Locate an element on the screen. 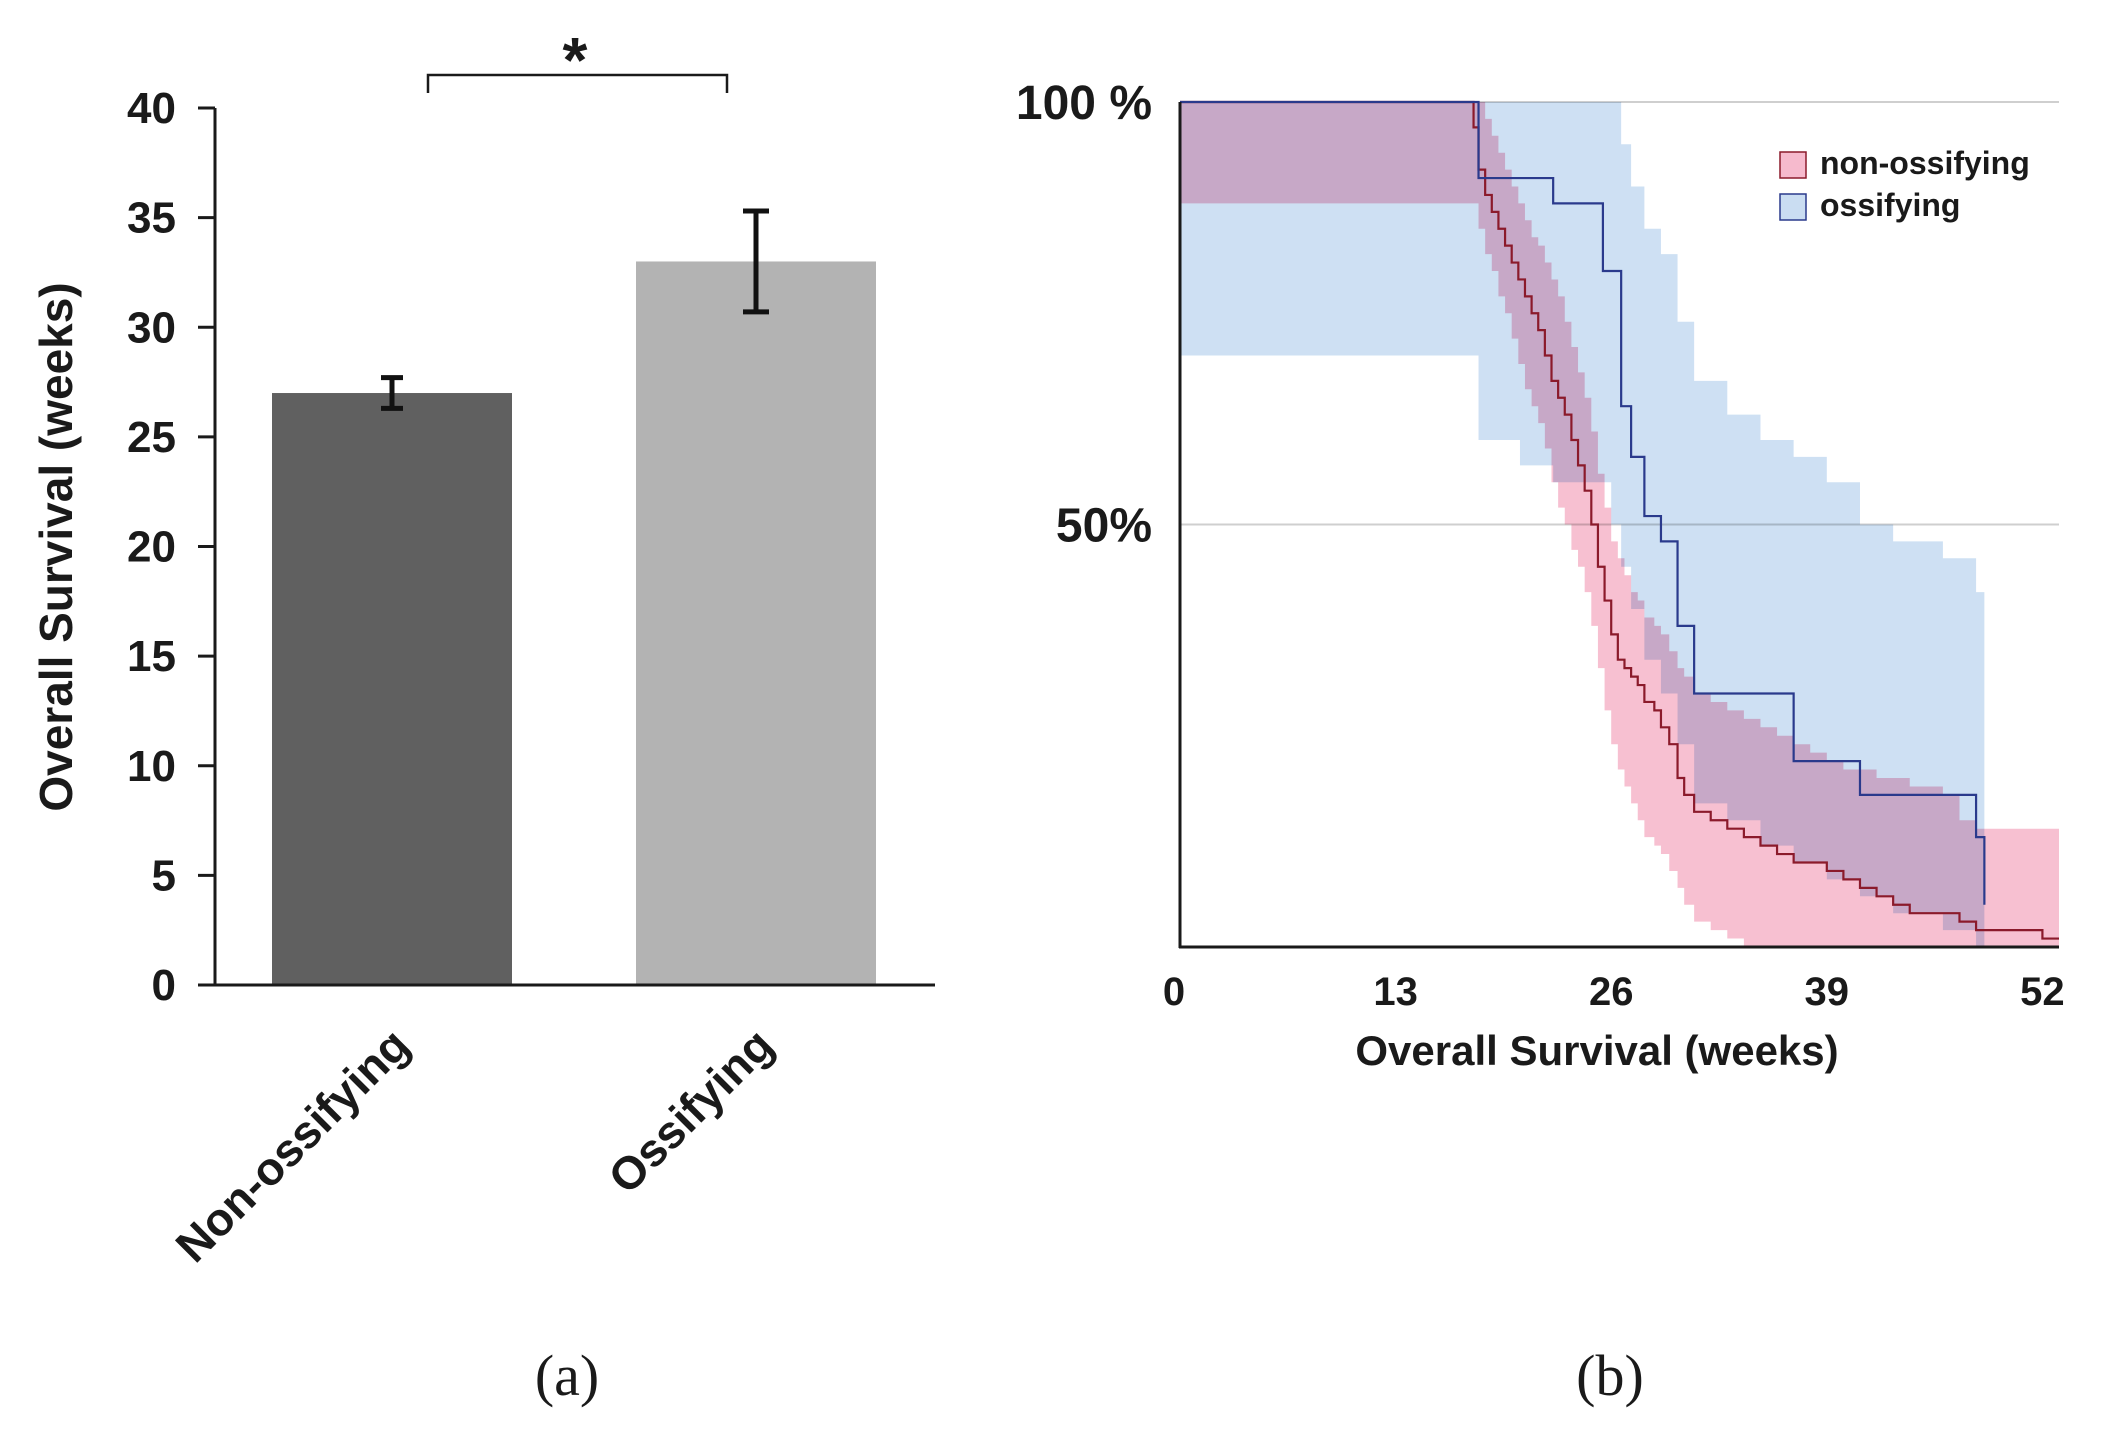  significance-bracket is located at coordinates (577, 83).